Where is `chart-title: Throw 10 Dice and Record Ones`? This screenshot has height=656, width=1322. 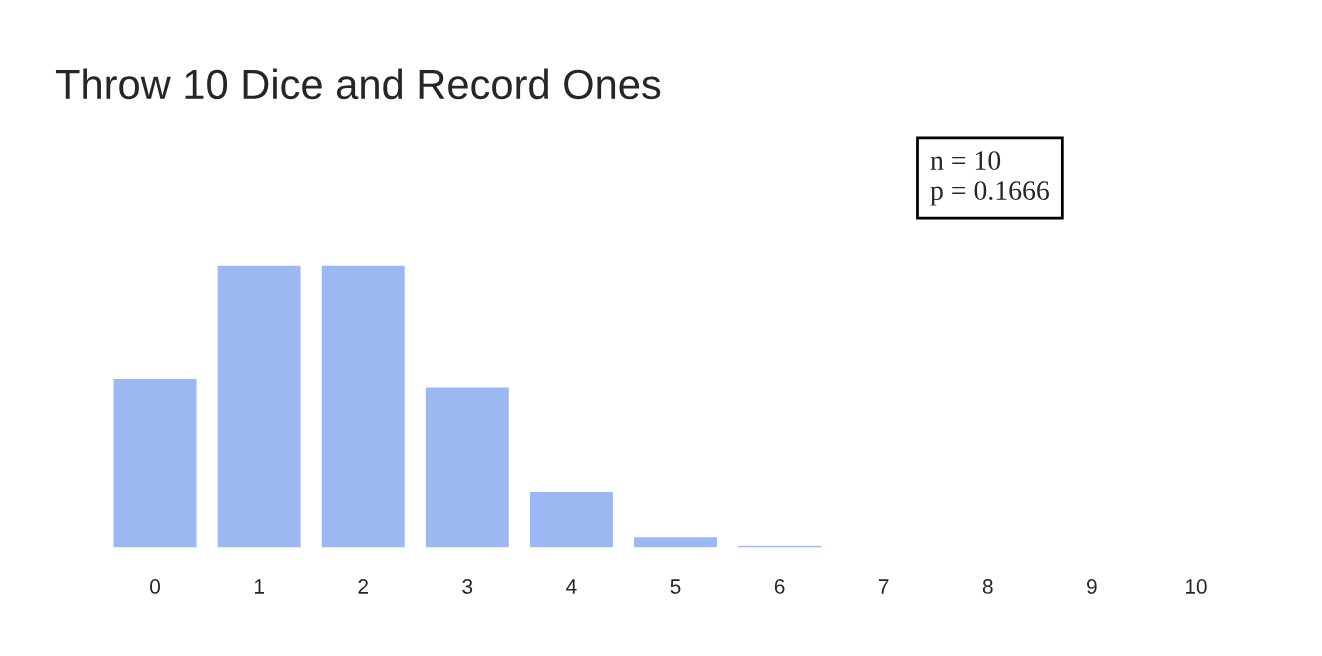 chart-title: Throw 10 Dice and Record Ones is located at coordinates (358, 84).